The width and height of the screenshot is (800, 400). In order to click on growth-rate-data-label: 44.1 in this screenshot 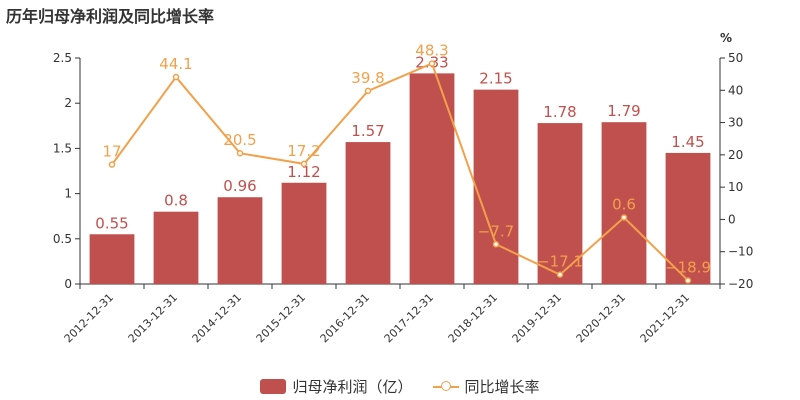, I will do `click(175, 64)`.